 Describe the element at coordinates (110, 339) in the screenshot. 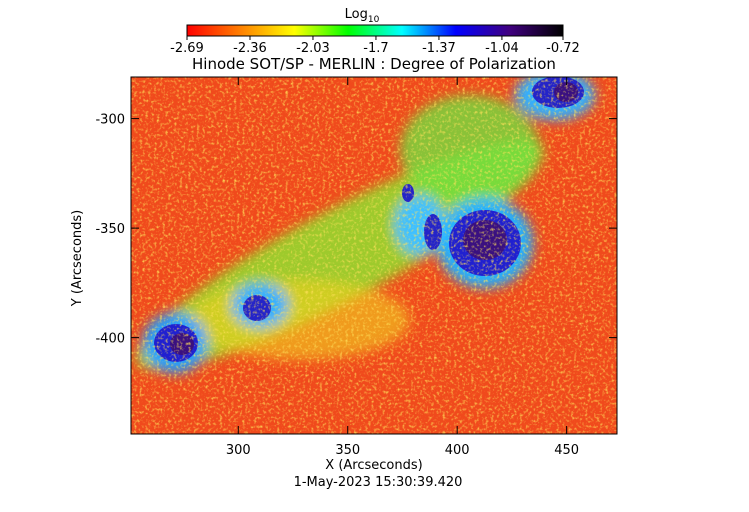

I see `y-tick-label: -400` at that location.